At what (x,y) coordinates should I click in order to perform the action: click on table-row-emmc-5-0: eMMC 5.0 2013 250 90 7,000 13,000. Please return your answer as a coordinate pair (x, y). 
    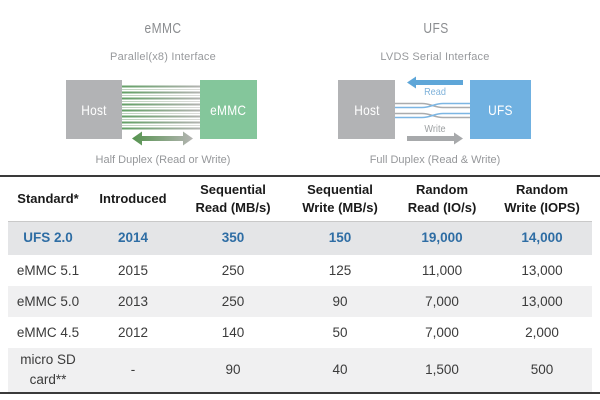
    Looking at the image, I should click on (300, 301).